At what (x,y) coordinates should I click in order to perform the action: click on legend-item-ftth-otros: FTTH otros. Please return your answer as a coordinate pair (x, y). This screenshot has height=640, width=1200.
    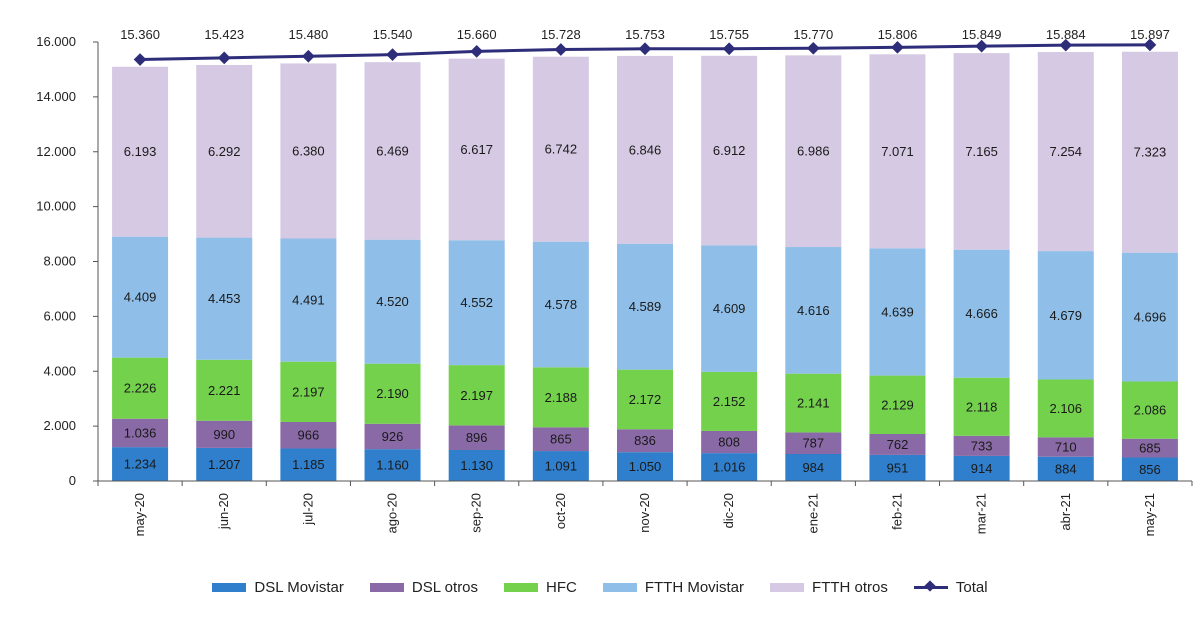
    Looking at the image, I should click on (829, 587).